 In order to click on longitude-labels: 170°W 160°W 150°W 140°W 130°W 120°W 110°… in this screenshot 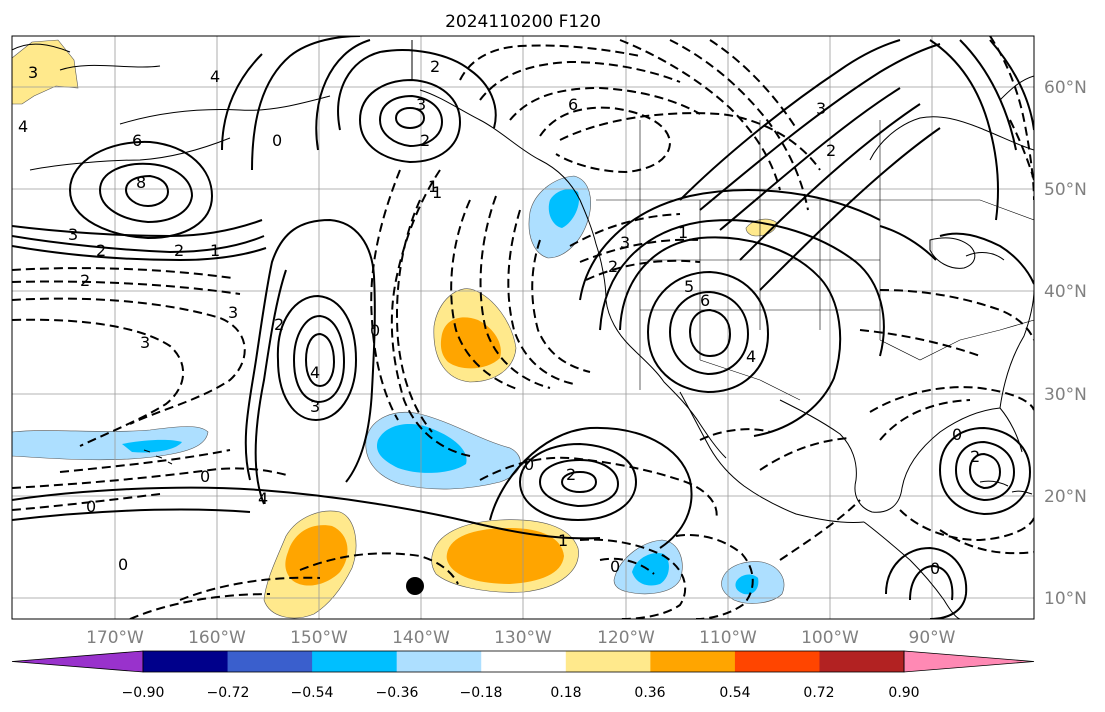, I will do `click(521, 638)`.